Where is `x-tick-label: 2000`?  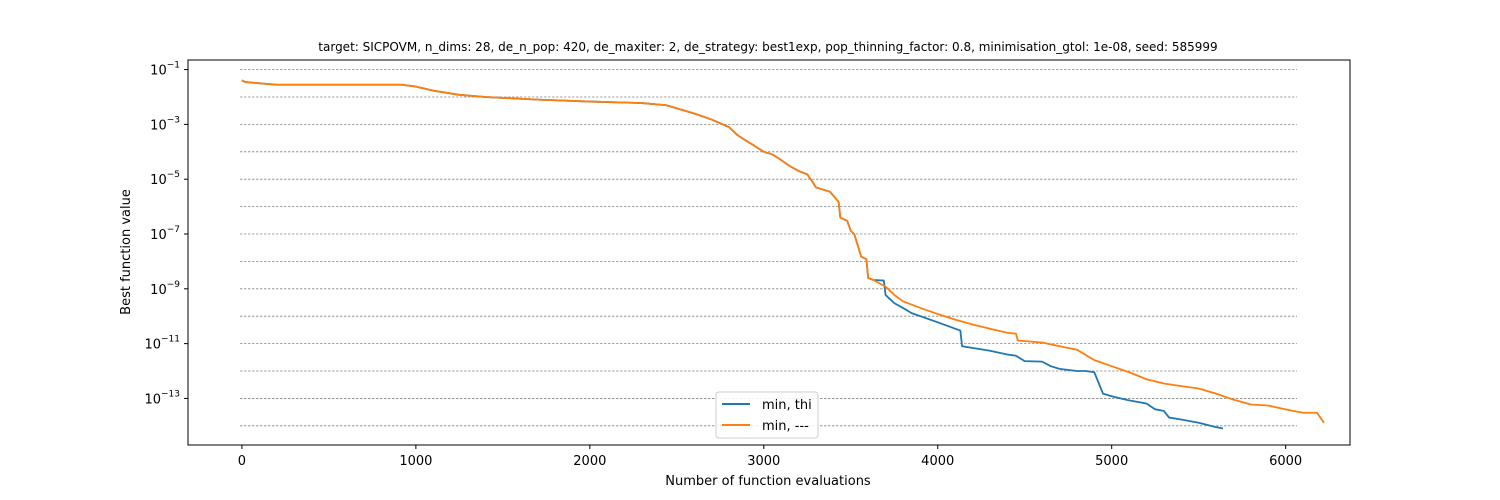 x-tick-label: 2000 is located at coordinates (589, 461).